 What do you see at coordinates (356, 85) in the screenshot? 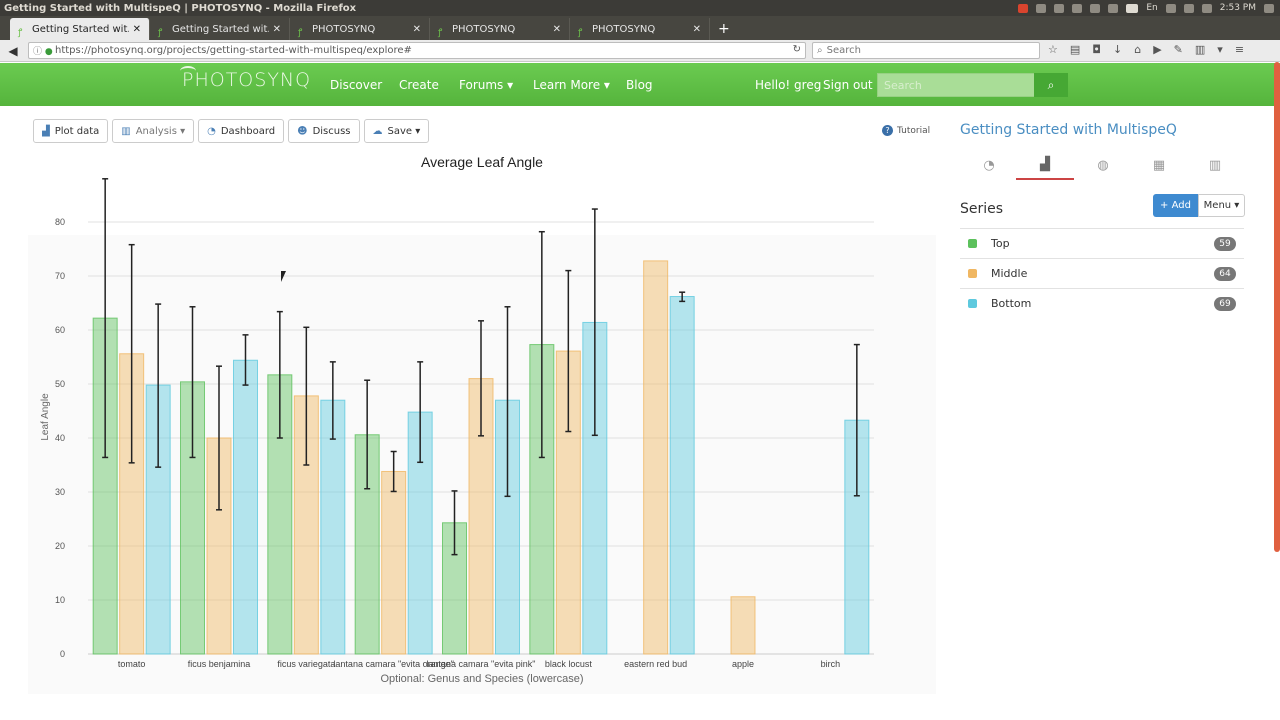
I see `nav-discover: Discover` at bounding box center [356, 85].